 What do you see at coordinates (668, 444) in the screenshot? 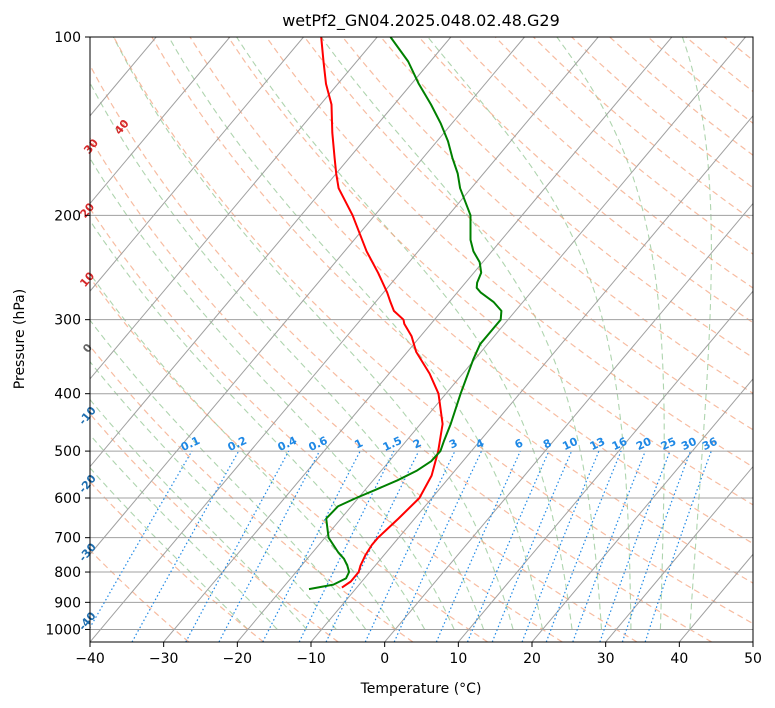
I see `mixing-ratio-label: 25` at bounding box center [668, 444].